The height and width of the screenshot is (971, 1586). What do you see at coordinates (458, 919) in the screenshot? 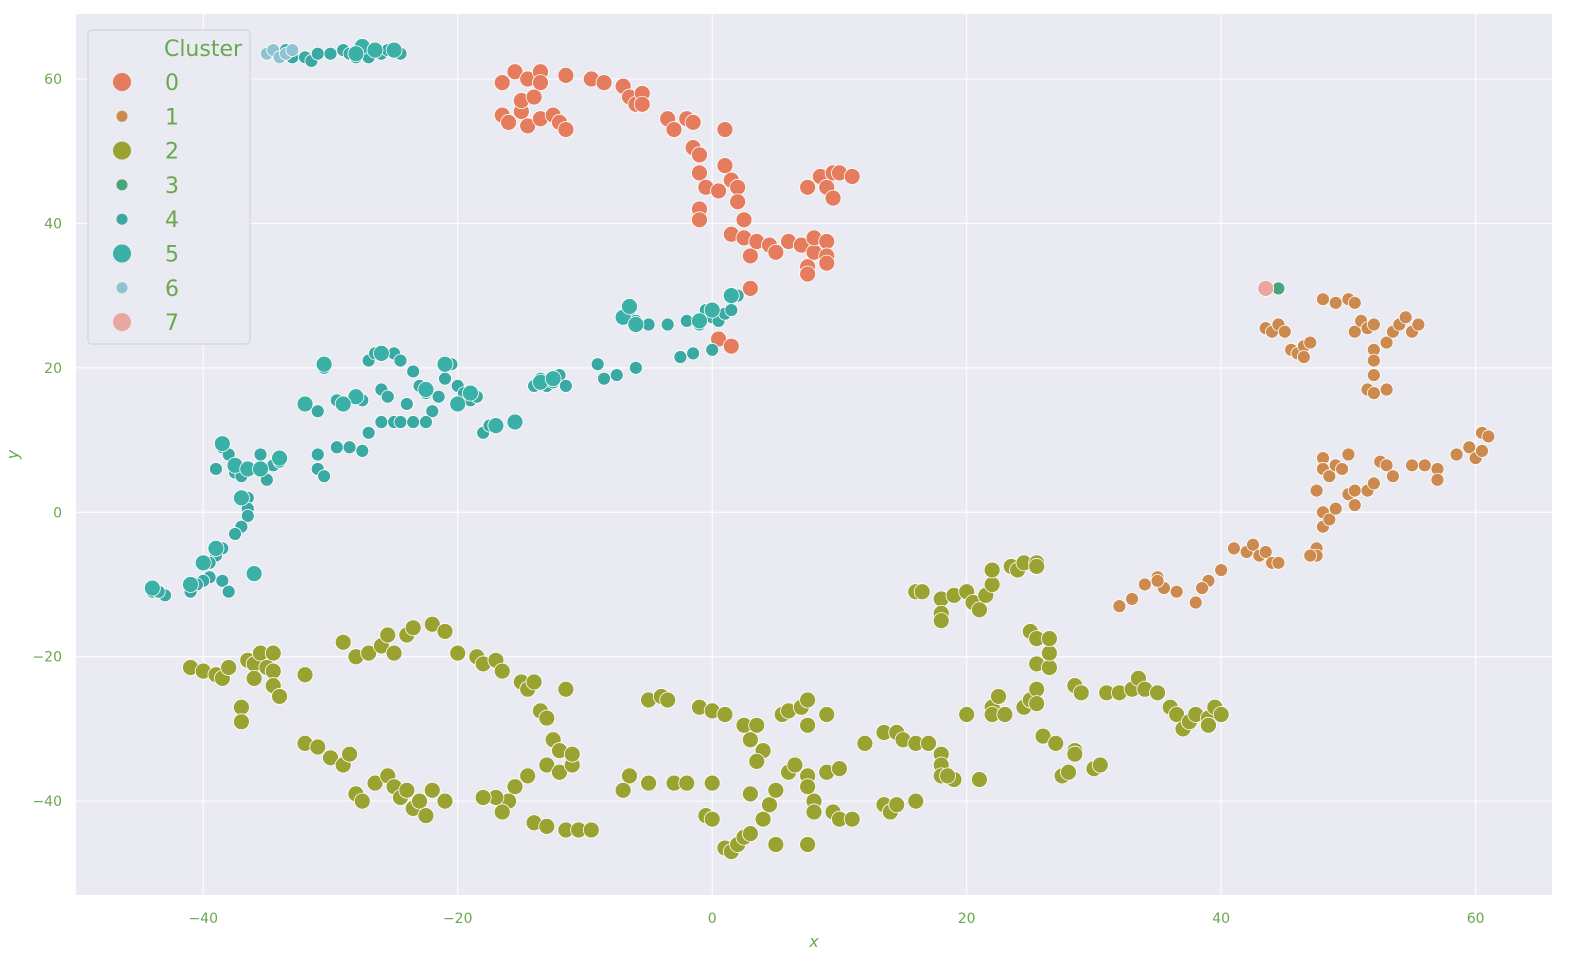
I see `x-tick-label: −20` at bounding box center [458, 919].